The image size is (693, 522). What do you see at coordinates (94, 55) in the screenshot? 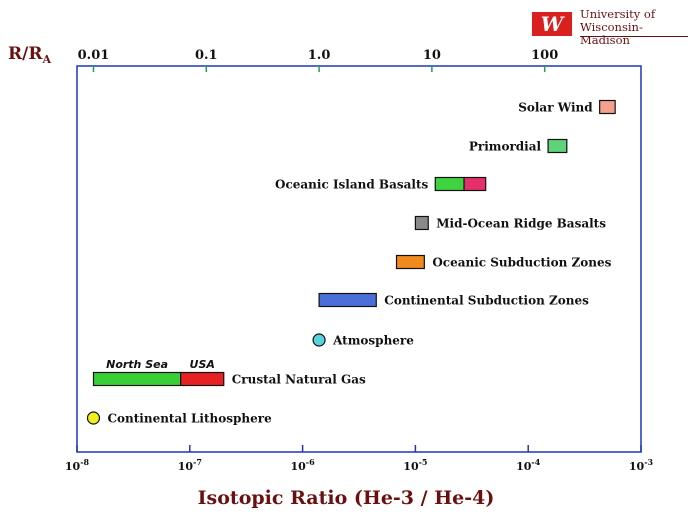
I see `top-tick-label: 0.01` at bounding box center [94, 55].